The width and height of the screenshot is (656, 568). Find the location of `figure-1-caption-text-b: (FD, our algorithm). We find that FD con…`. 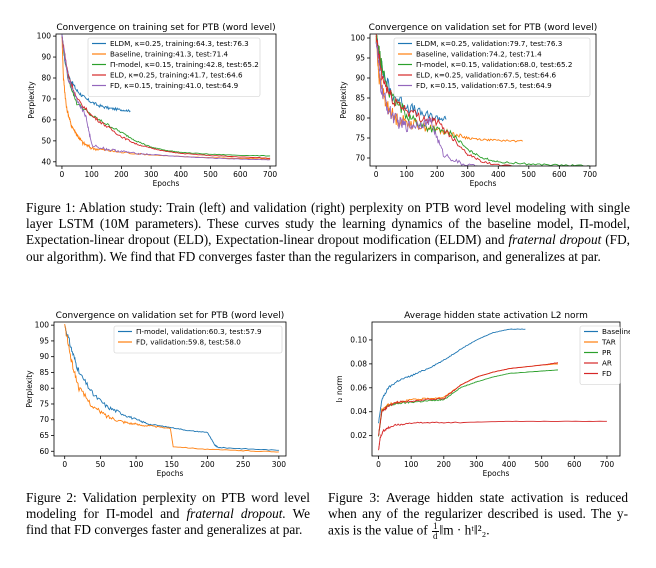

figure-1-caption-text-b: (FD, our algorithm). We find that FD con… is located at coordinates (328, 248).